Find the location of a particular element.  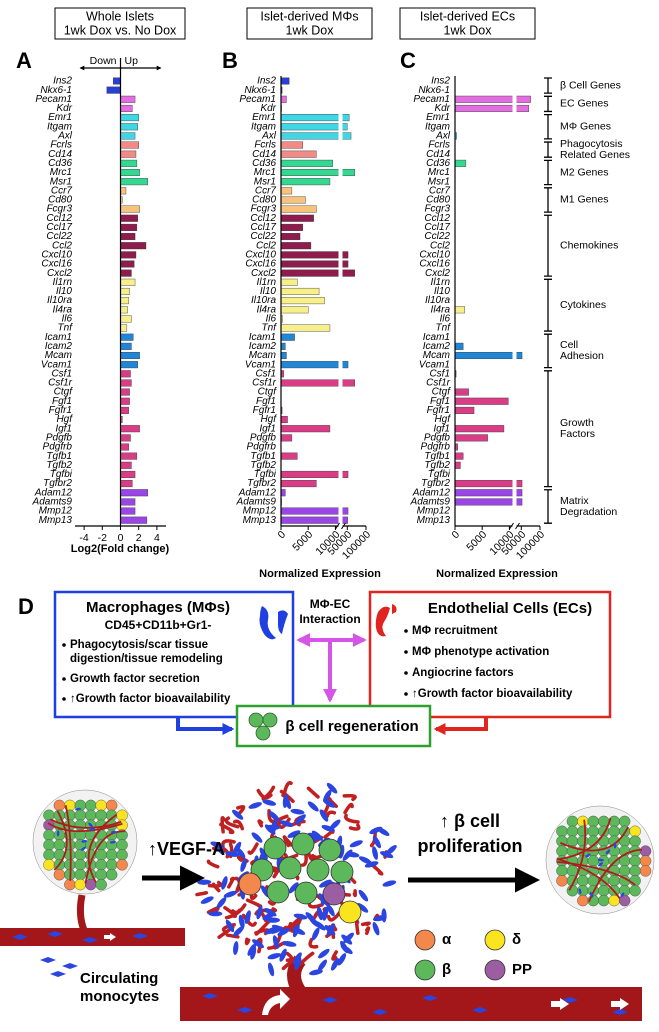

gene-label: Mmp13 is located at coordinates (56, 520).